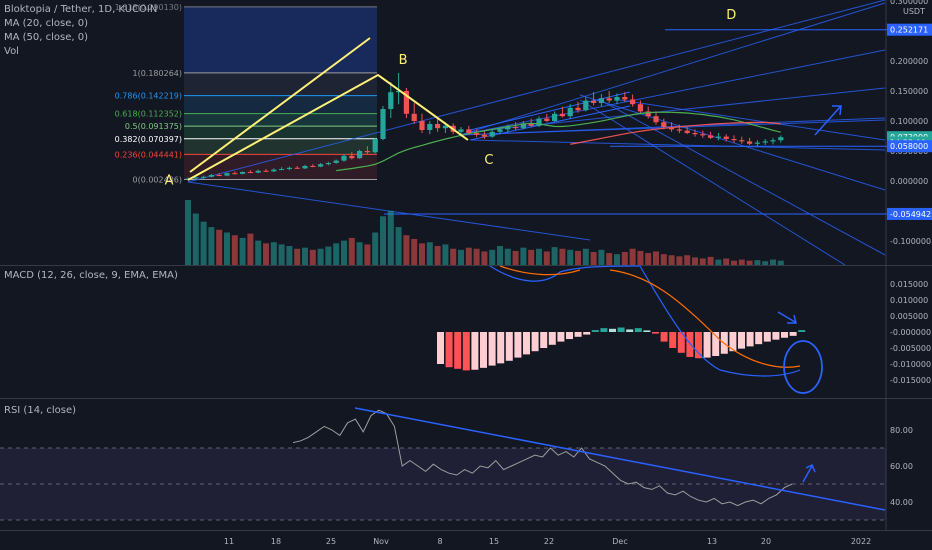  Describe the element at coordinates (549, 541) in the screenshot. I see `time-tick: 22` at that location.